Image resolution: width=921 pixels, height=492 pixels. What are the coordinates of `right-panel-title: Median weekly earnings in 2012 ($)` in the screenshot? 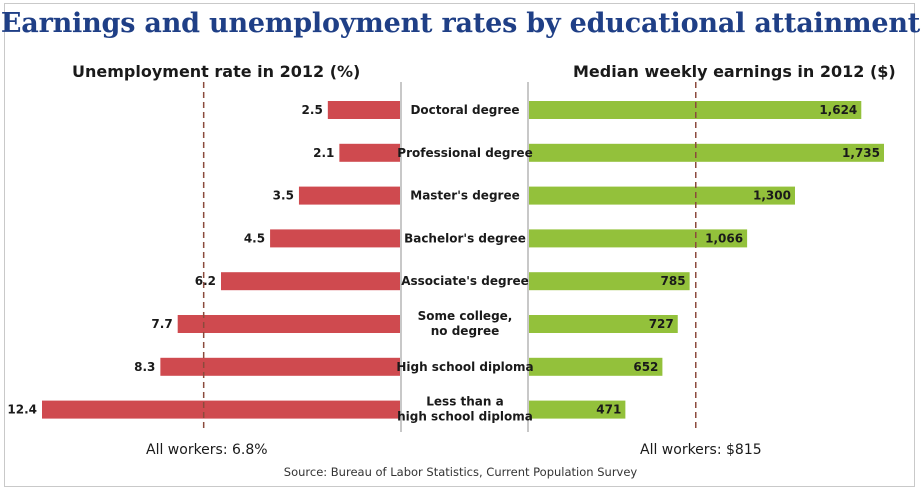 It's located at (734, 71).